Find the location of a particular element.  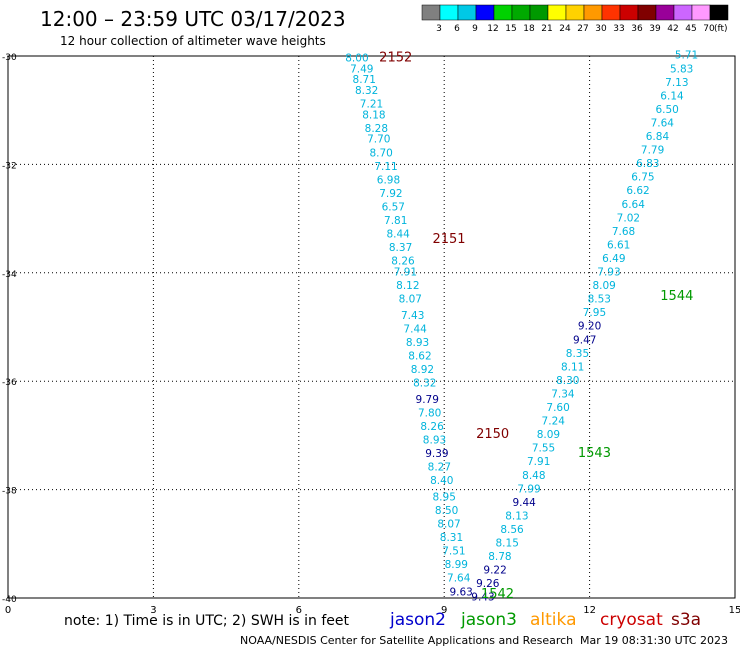

swh-value-jason3: 7.99 is located at coordinates (528, 489).